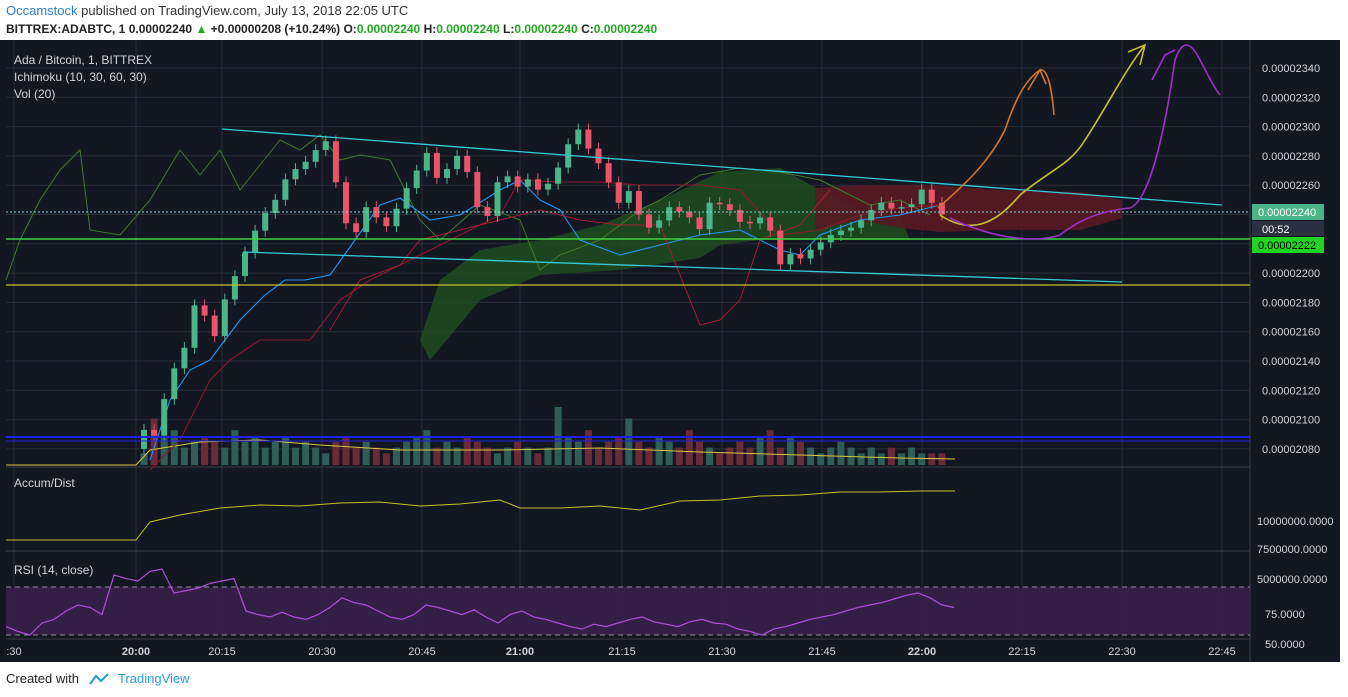  What do you see at coordinates (625, 29) in the screenshot?
I see `close-value: 0.00002240` at bounding box center [625, 29].